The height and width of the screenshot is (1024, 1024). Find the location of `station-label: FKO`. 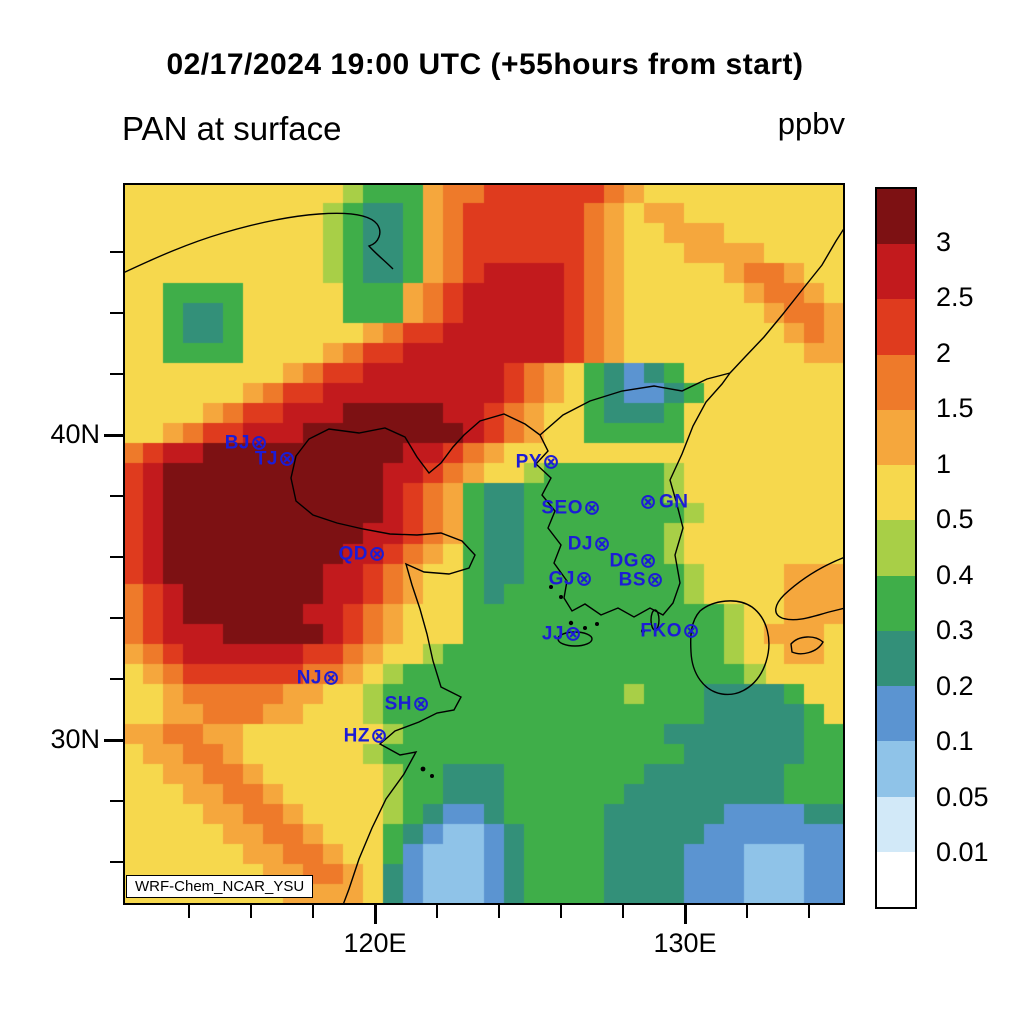

station-label: FKO is located at coordinates (661, 631).